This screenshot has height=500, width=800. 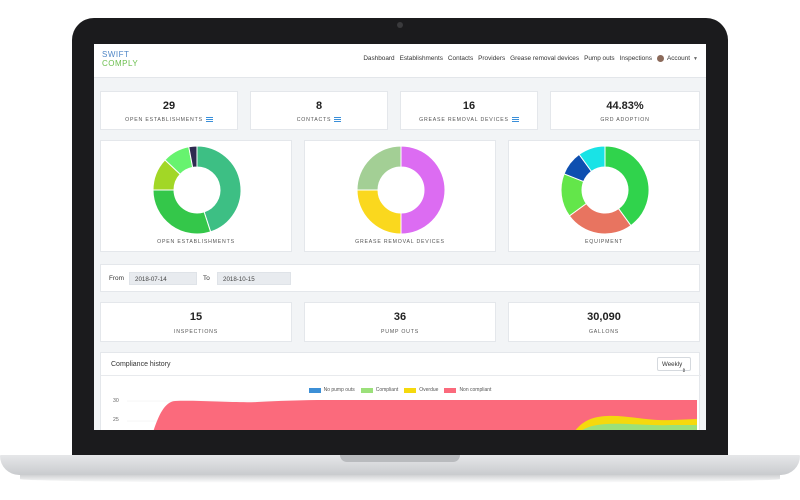 I want to click on legend-no-pump-outs: No pump outs, so click(x=331, y=390).